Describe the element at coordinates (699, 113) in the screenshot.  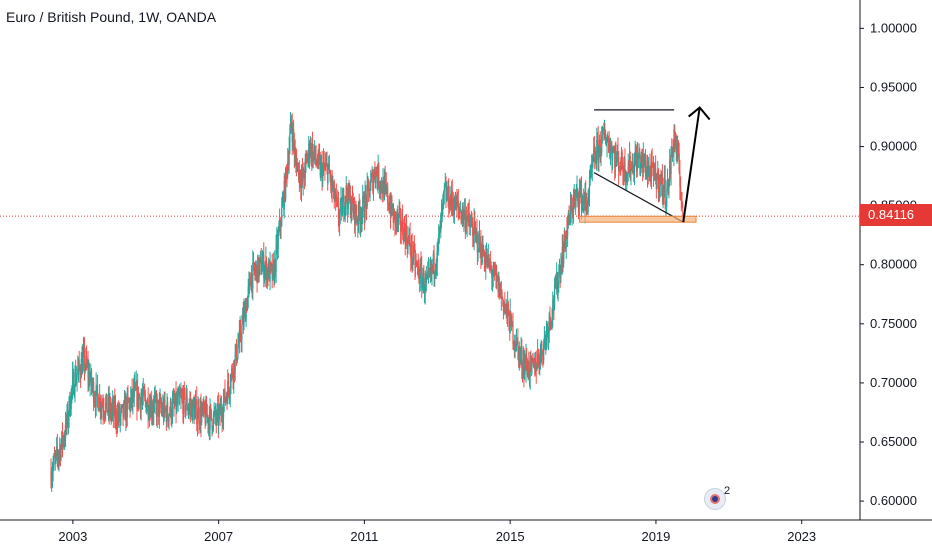
I see `target-arrow-head` at that location.